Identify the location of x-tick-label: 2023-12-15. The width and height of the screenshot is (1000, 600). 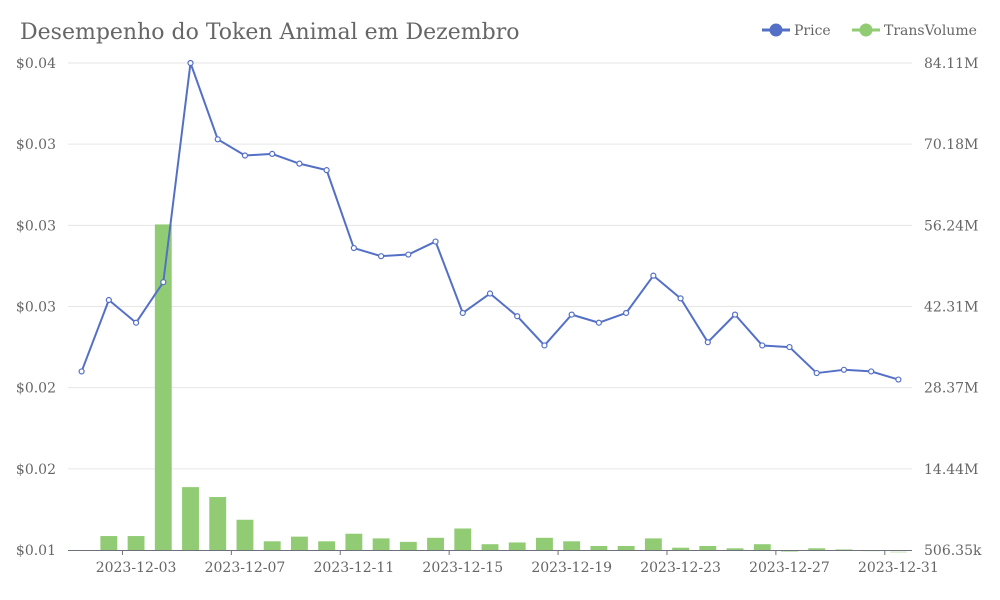
(462, 568).